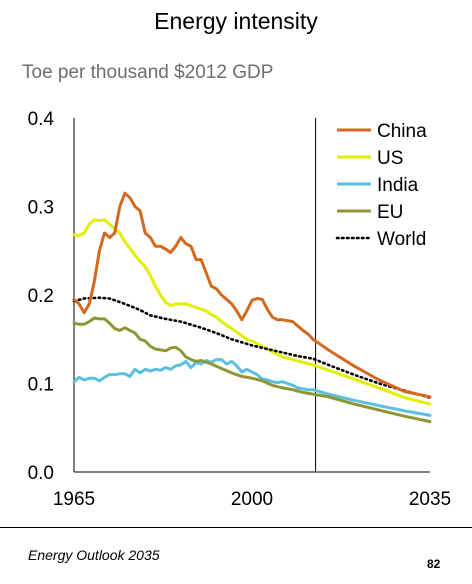  I want to click on legend-label-china: China, so click(402, 131).